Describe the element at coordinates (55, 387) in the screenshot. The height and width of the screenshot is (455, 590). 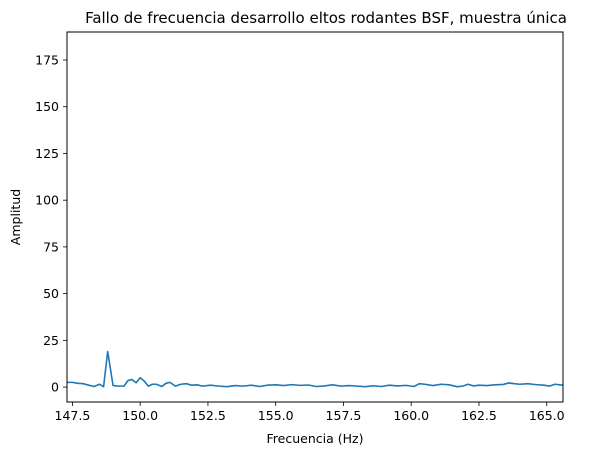
I see `y-tick-label: 0` at that location.